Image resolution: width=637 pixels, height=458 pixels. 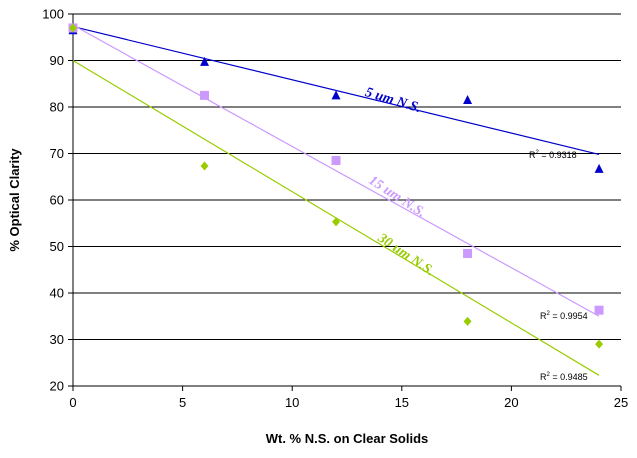 I want to click on x-axis-title: Wt. % N.S. on Clear Solids, so click(x=347, y=438).